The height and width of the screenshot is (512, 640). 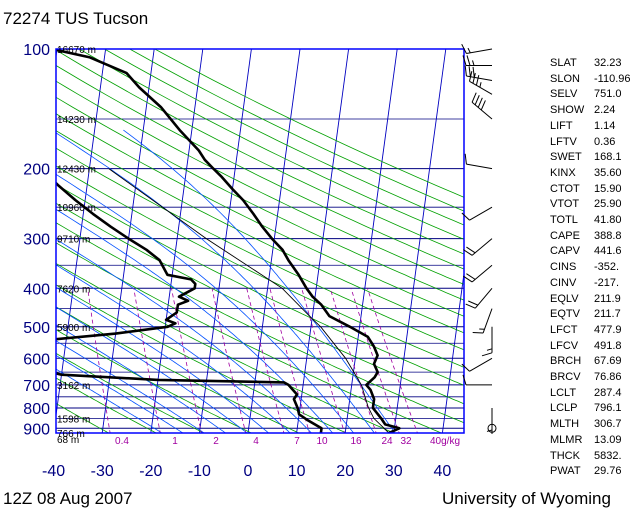 What do you see at coordinates (36, 50) in the screenshot?
I see `pressure-tick-label: 100` at bounding box center [36, 50].